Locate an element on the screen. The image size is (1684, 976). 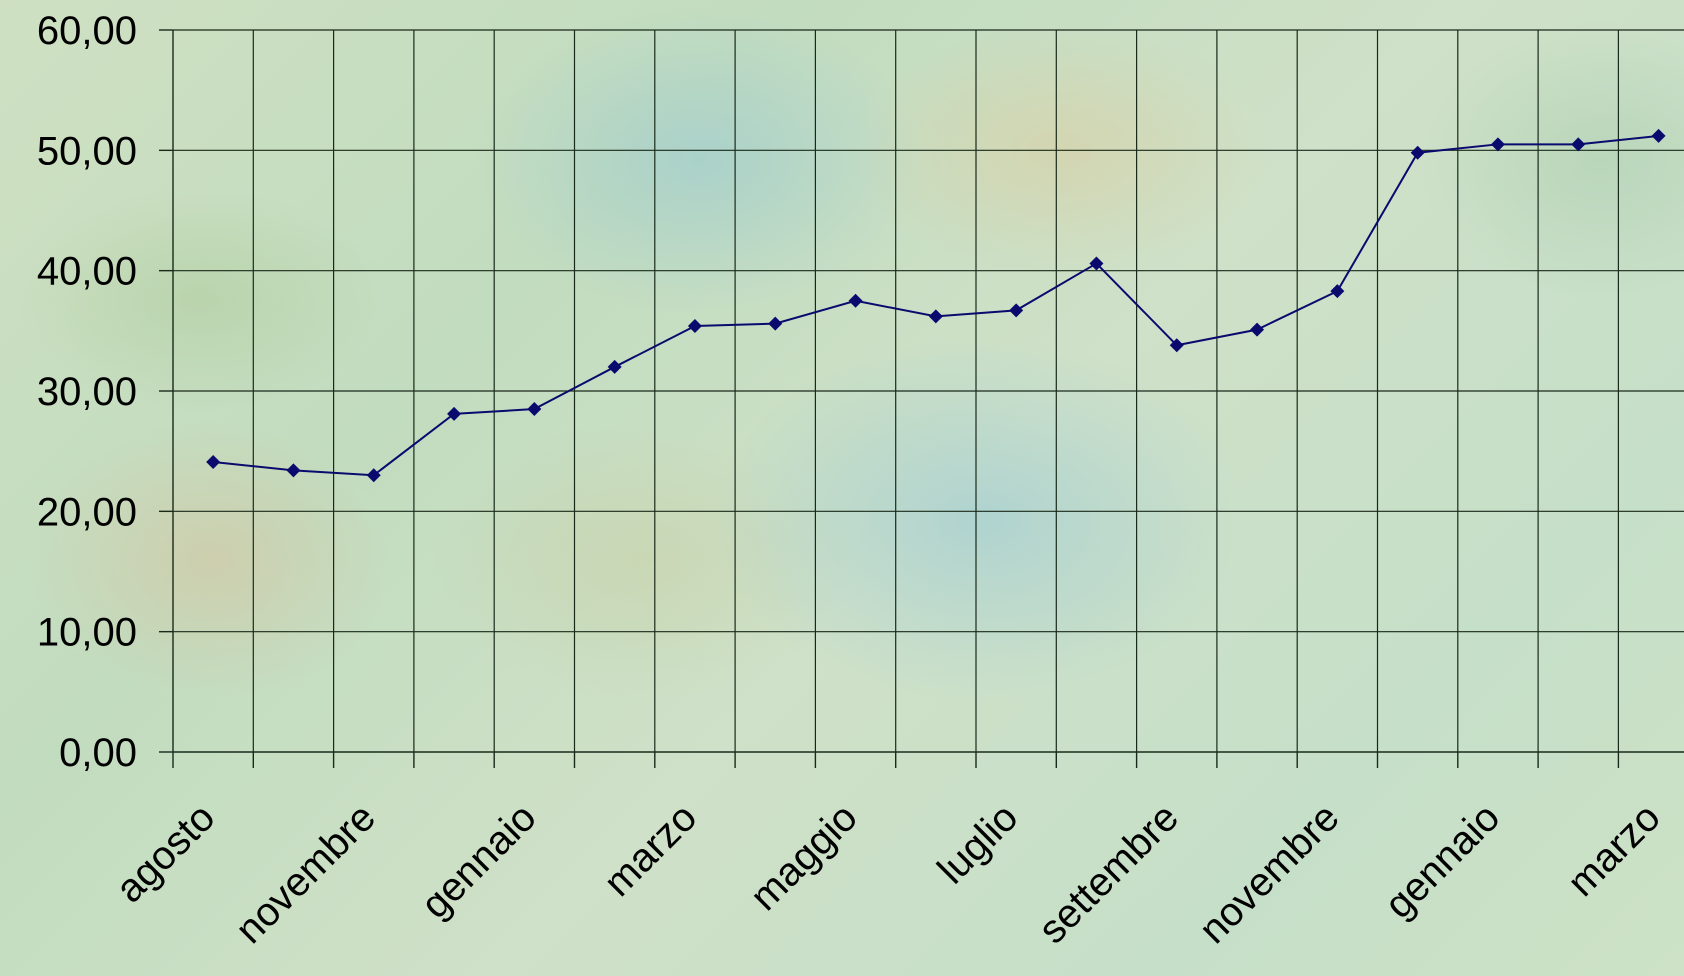
y-tick-label: 40,00 is located at coordinates (87, 272).